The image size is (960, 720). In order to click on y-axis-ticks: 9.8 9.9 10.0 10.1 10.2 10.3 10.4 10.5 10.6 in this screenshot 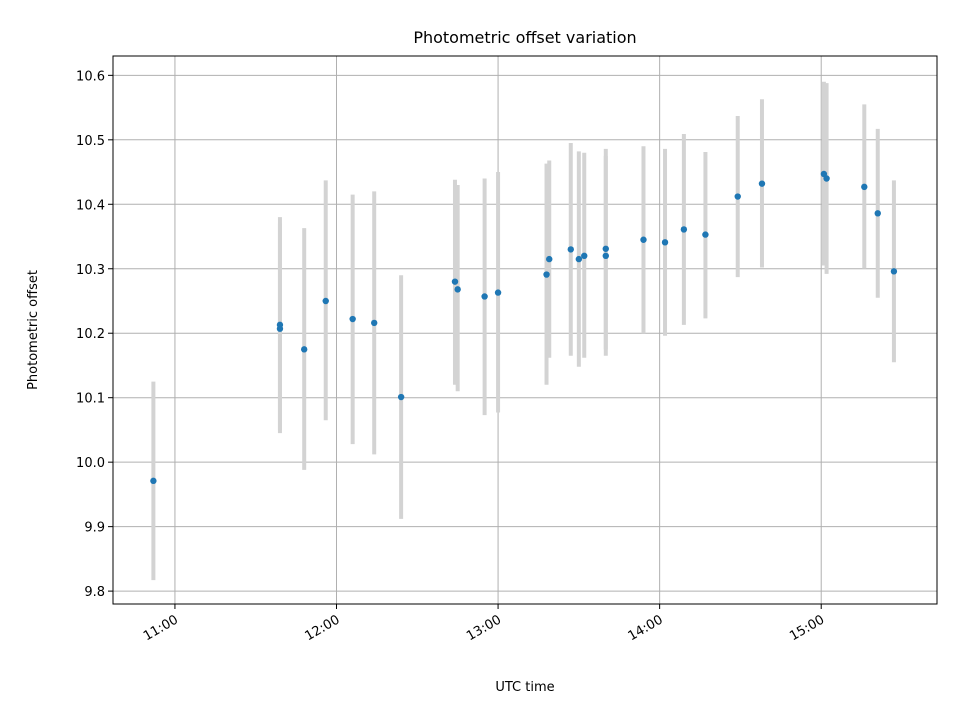, I will do `click(94, 334)`.